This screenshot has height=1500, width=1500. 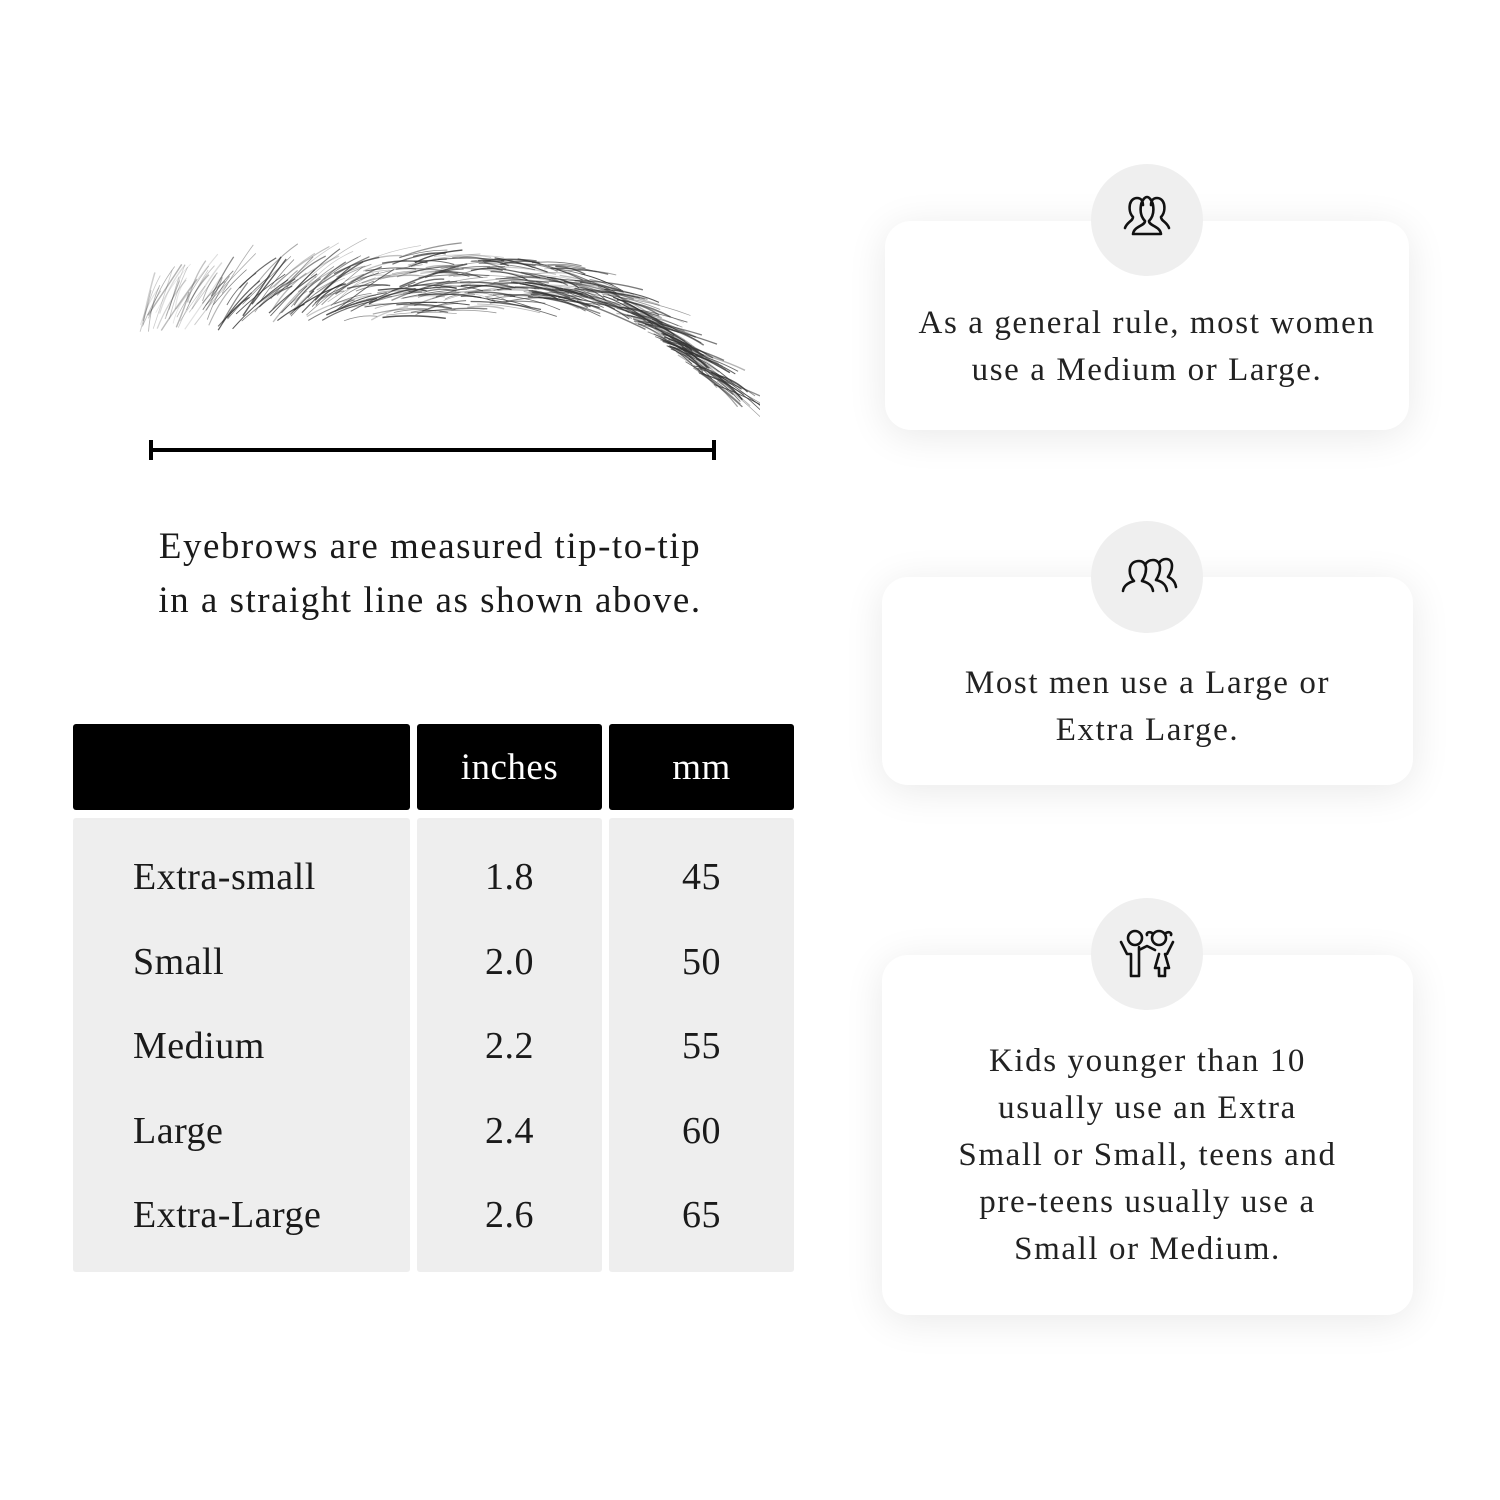 What do you see at coordinates (1147, 730) in the screenshot?
I see `card-text-line: Extra Large.` at bounding box center [1147, 730].